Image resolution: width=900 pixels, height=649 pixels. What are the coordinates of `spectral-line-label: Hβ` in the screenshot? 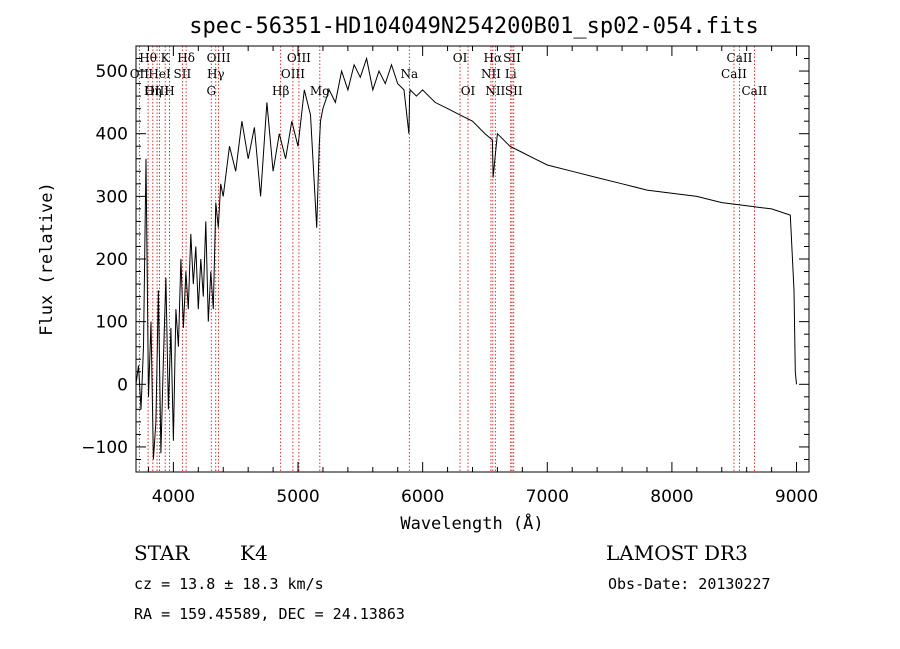 It's located at (280, 91).